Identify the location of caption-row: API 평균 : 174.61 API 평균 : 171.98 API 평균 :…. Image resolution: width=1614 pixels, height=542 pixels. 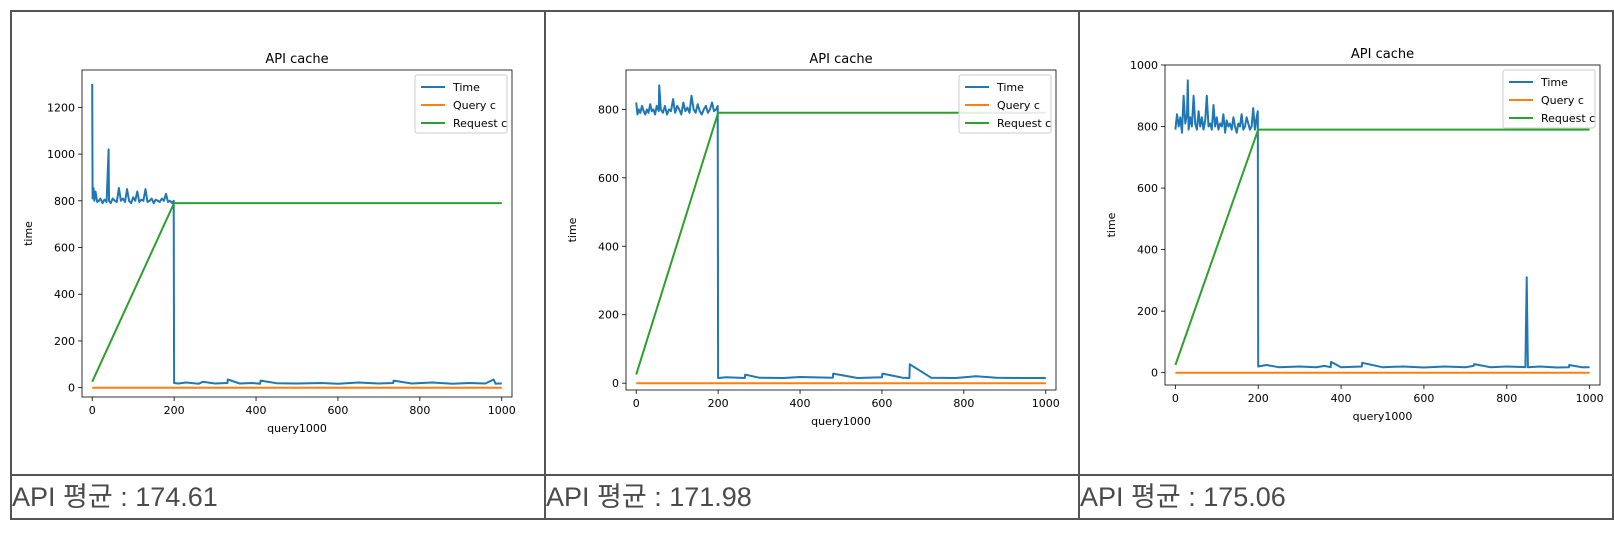
(812, 497).